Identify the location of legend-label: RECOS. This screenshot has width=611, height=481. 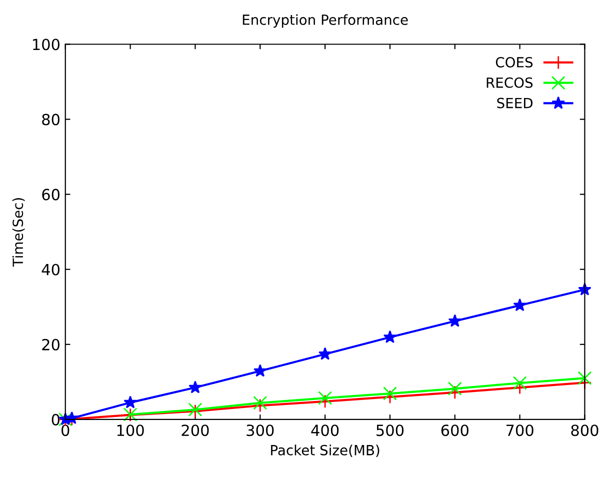
(509, 82).